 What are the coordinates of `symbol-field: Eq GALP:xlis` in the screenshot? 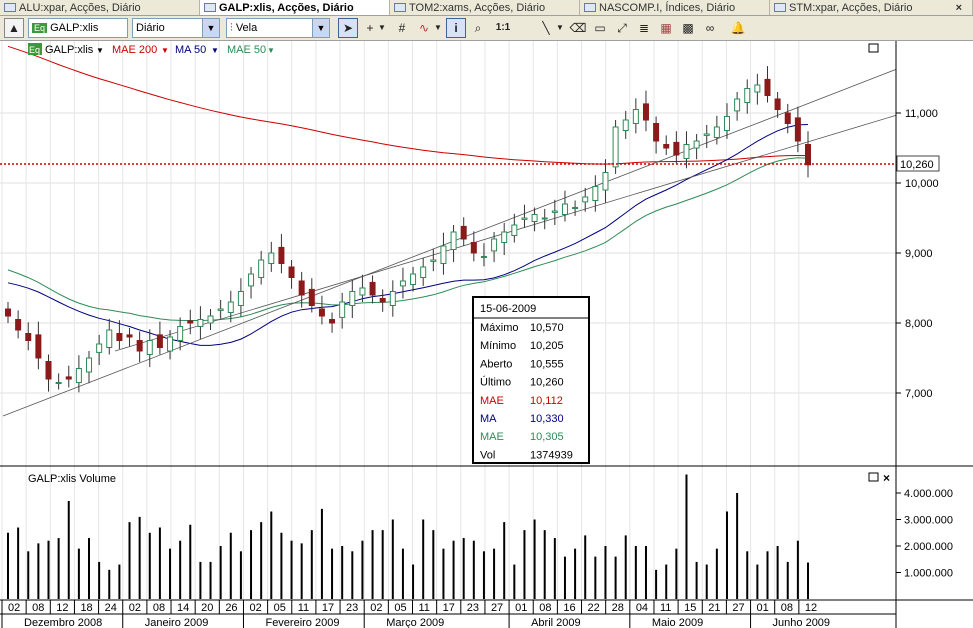 It's located at (78, 28).